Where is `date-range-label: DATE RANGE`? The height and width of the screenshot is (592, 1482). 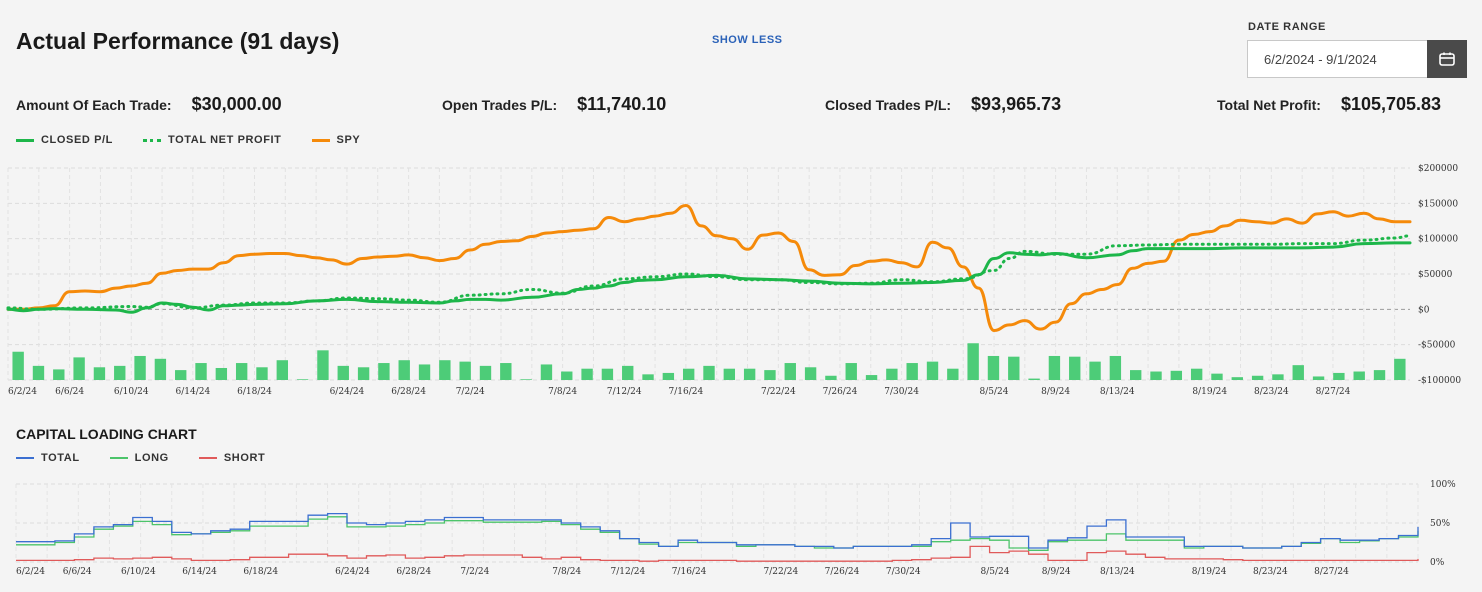 date-range-label: DATE RANGE is located at coordinates (1287, 27).